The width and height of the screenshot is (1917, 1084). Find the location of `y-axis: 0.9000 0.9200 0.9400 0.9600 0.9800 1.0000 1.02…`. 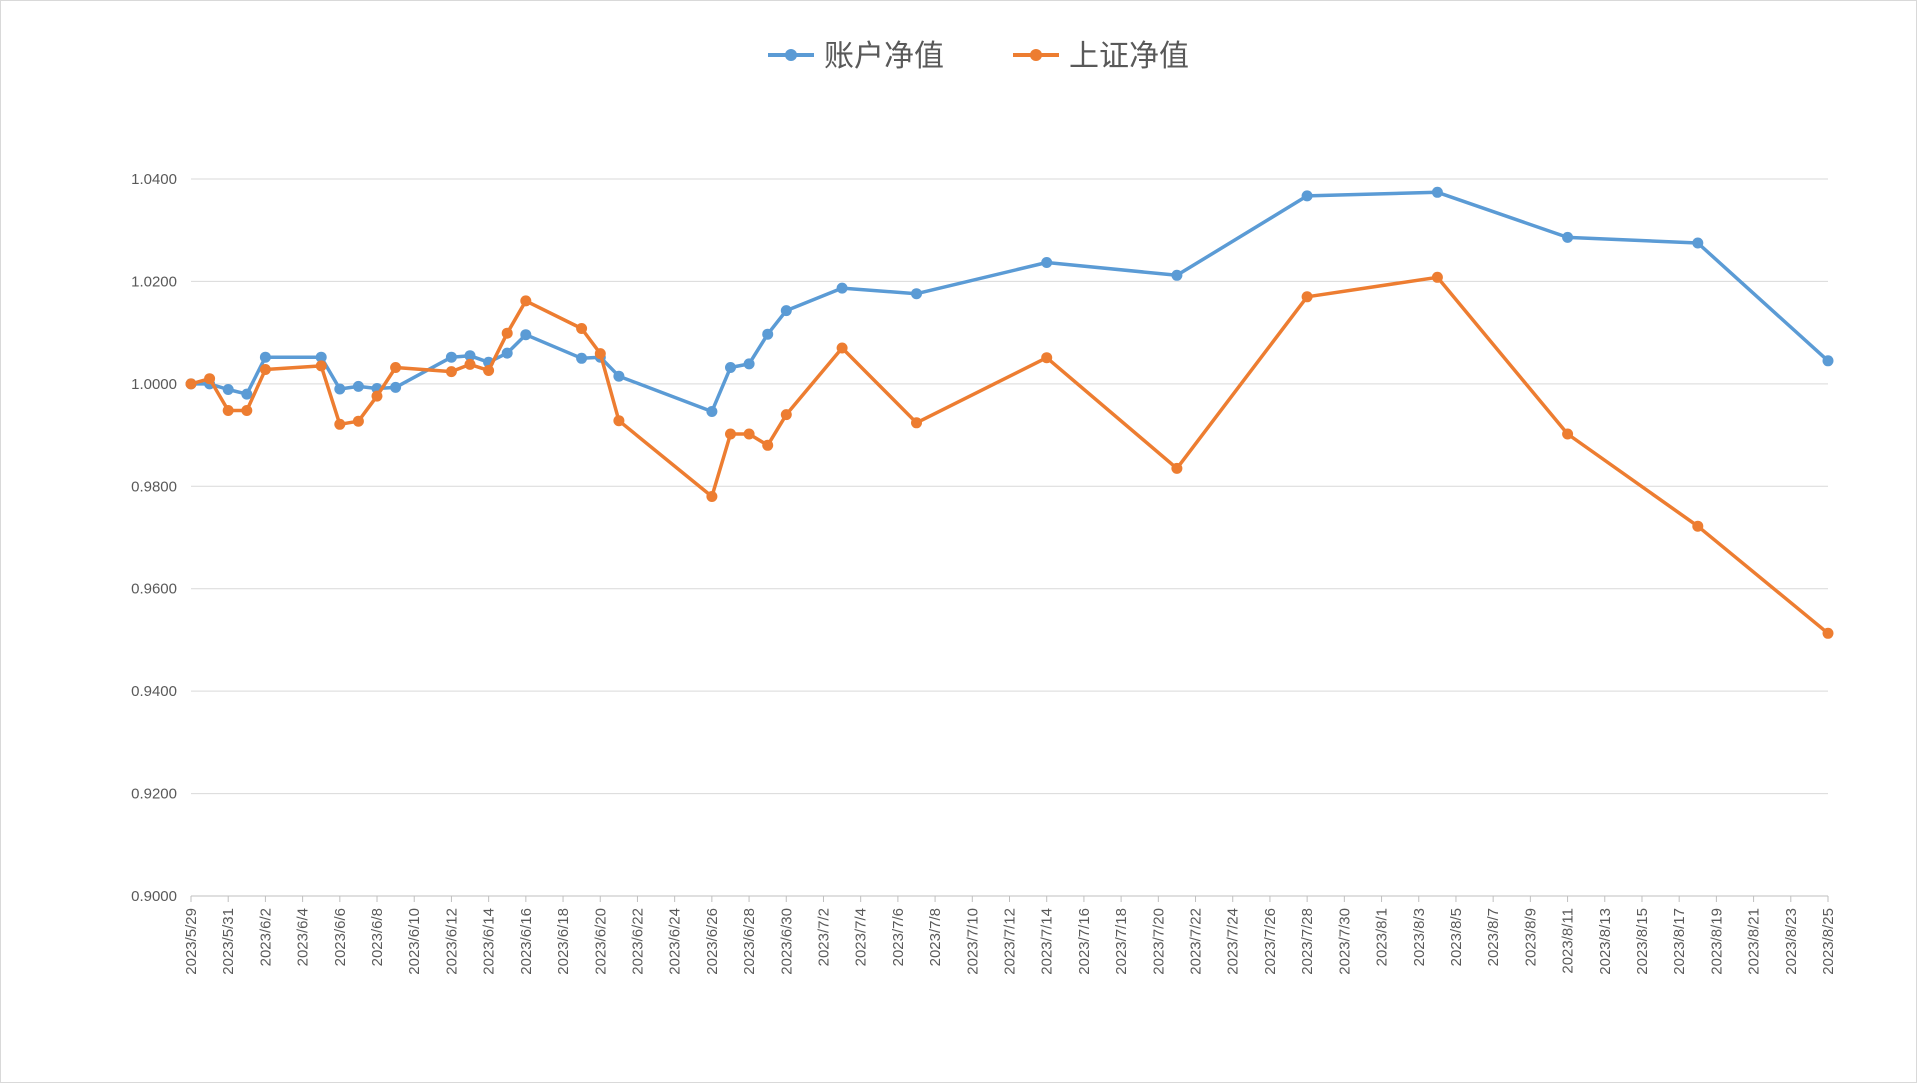

y-axis: 0.9000 0.9200 0.9400 0.9600 0.9800 1.0000 1.02… is located at coordinates (154, 538).